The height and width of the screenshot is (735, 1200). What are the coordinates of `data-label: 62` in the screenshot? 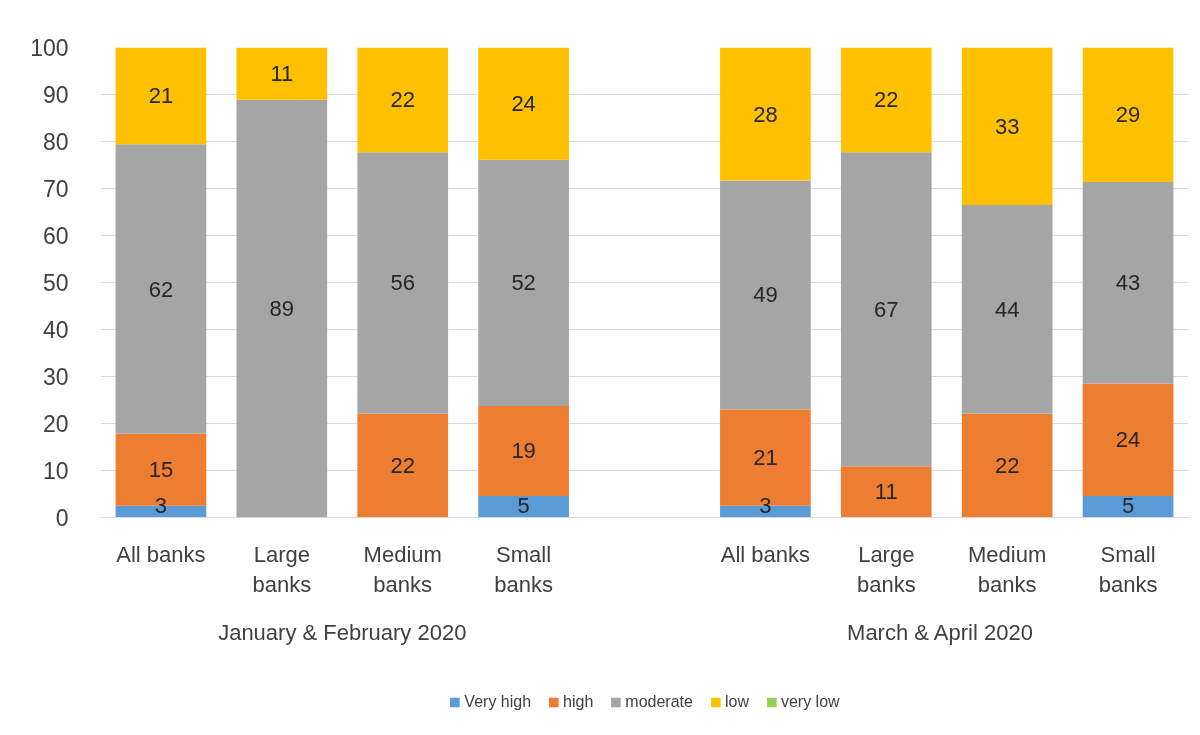 It's located at (161, 289).